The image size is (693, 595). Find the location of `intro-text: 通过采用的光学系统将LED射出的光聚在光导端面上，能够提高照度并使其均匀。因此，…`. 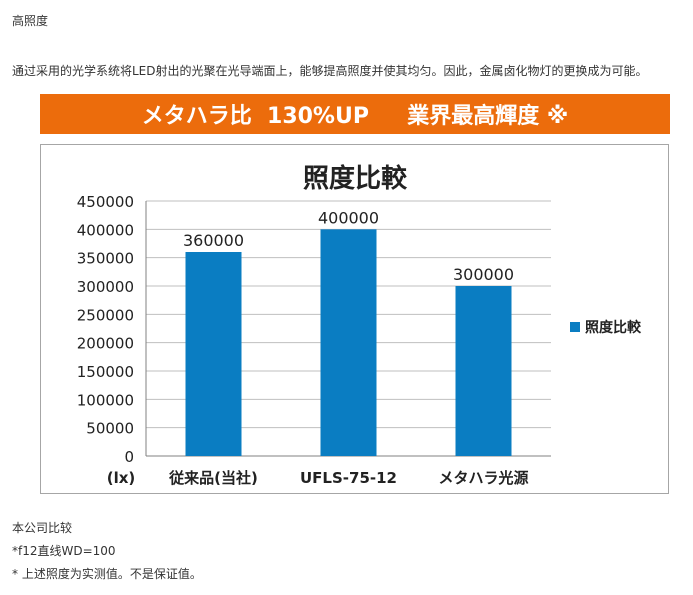

intro-text: 通过采用的光学系统将LED射出的光聚在光导端面上，能够提高照度并使其均匀。因此，… is located at coordinates (330, 71).